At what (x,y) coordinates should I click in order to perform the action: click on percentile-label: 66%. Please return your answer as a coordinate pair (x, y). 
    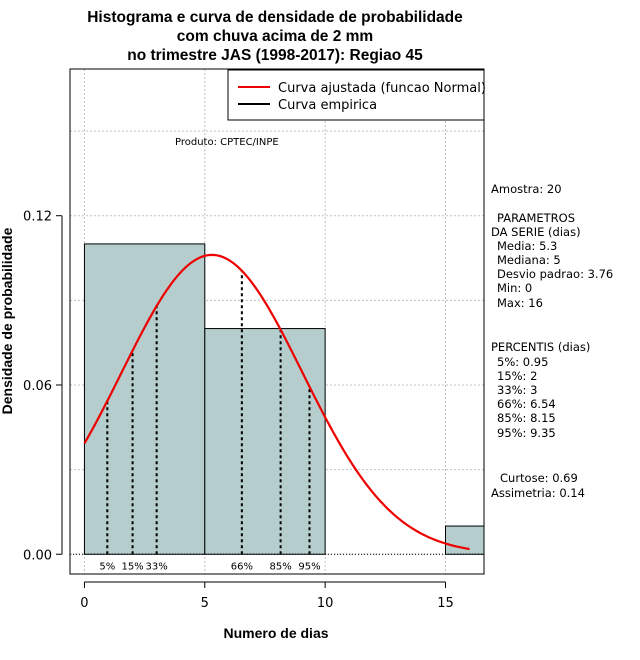
    Looking at the image, I should click on (242, 566).